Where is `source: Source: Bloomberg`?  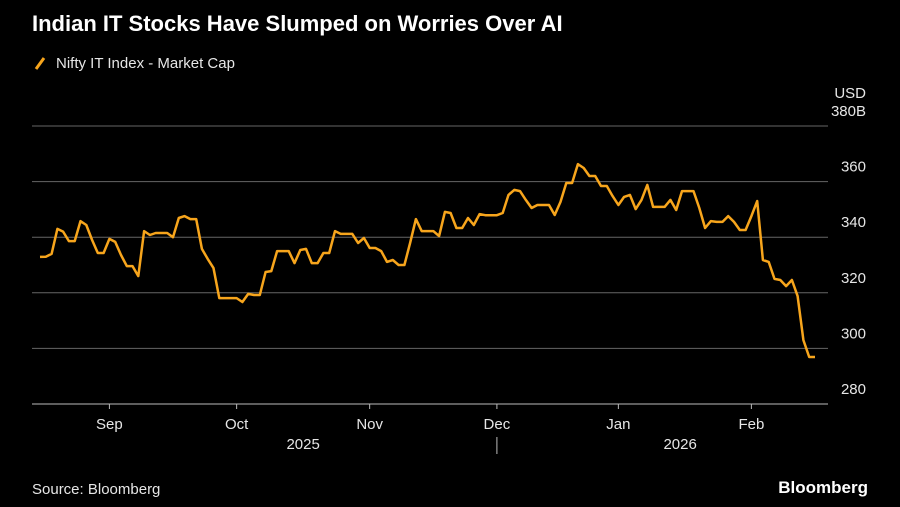
source: Source: Bloomberg is located at coordinates (96, 489).